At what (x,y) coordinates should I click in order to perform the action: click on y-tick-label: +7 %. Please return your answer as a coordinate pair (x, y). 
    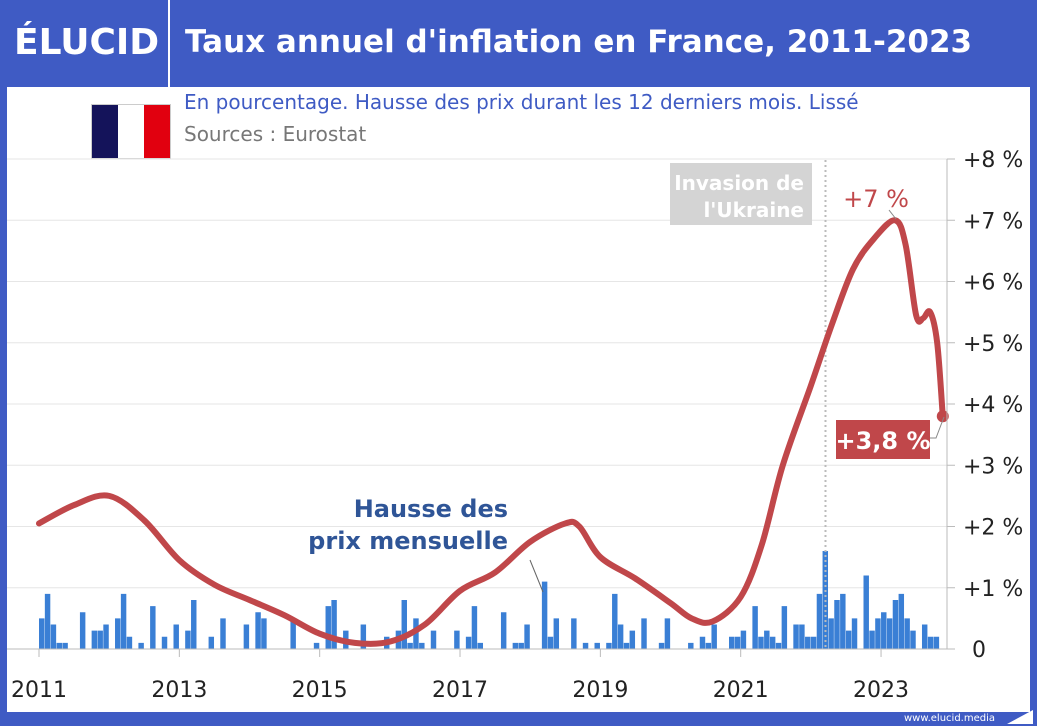
    Looking at the image, I should click on (993, 221).